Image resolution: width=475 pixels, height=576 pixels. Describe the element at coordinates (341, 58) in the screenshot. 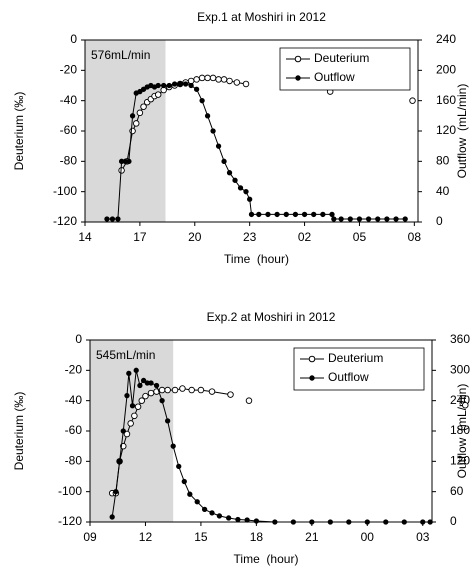

I see `legend-label: Deuterium` at that location.